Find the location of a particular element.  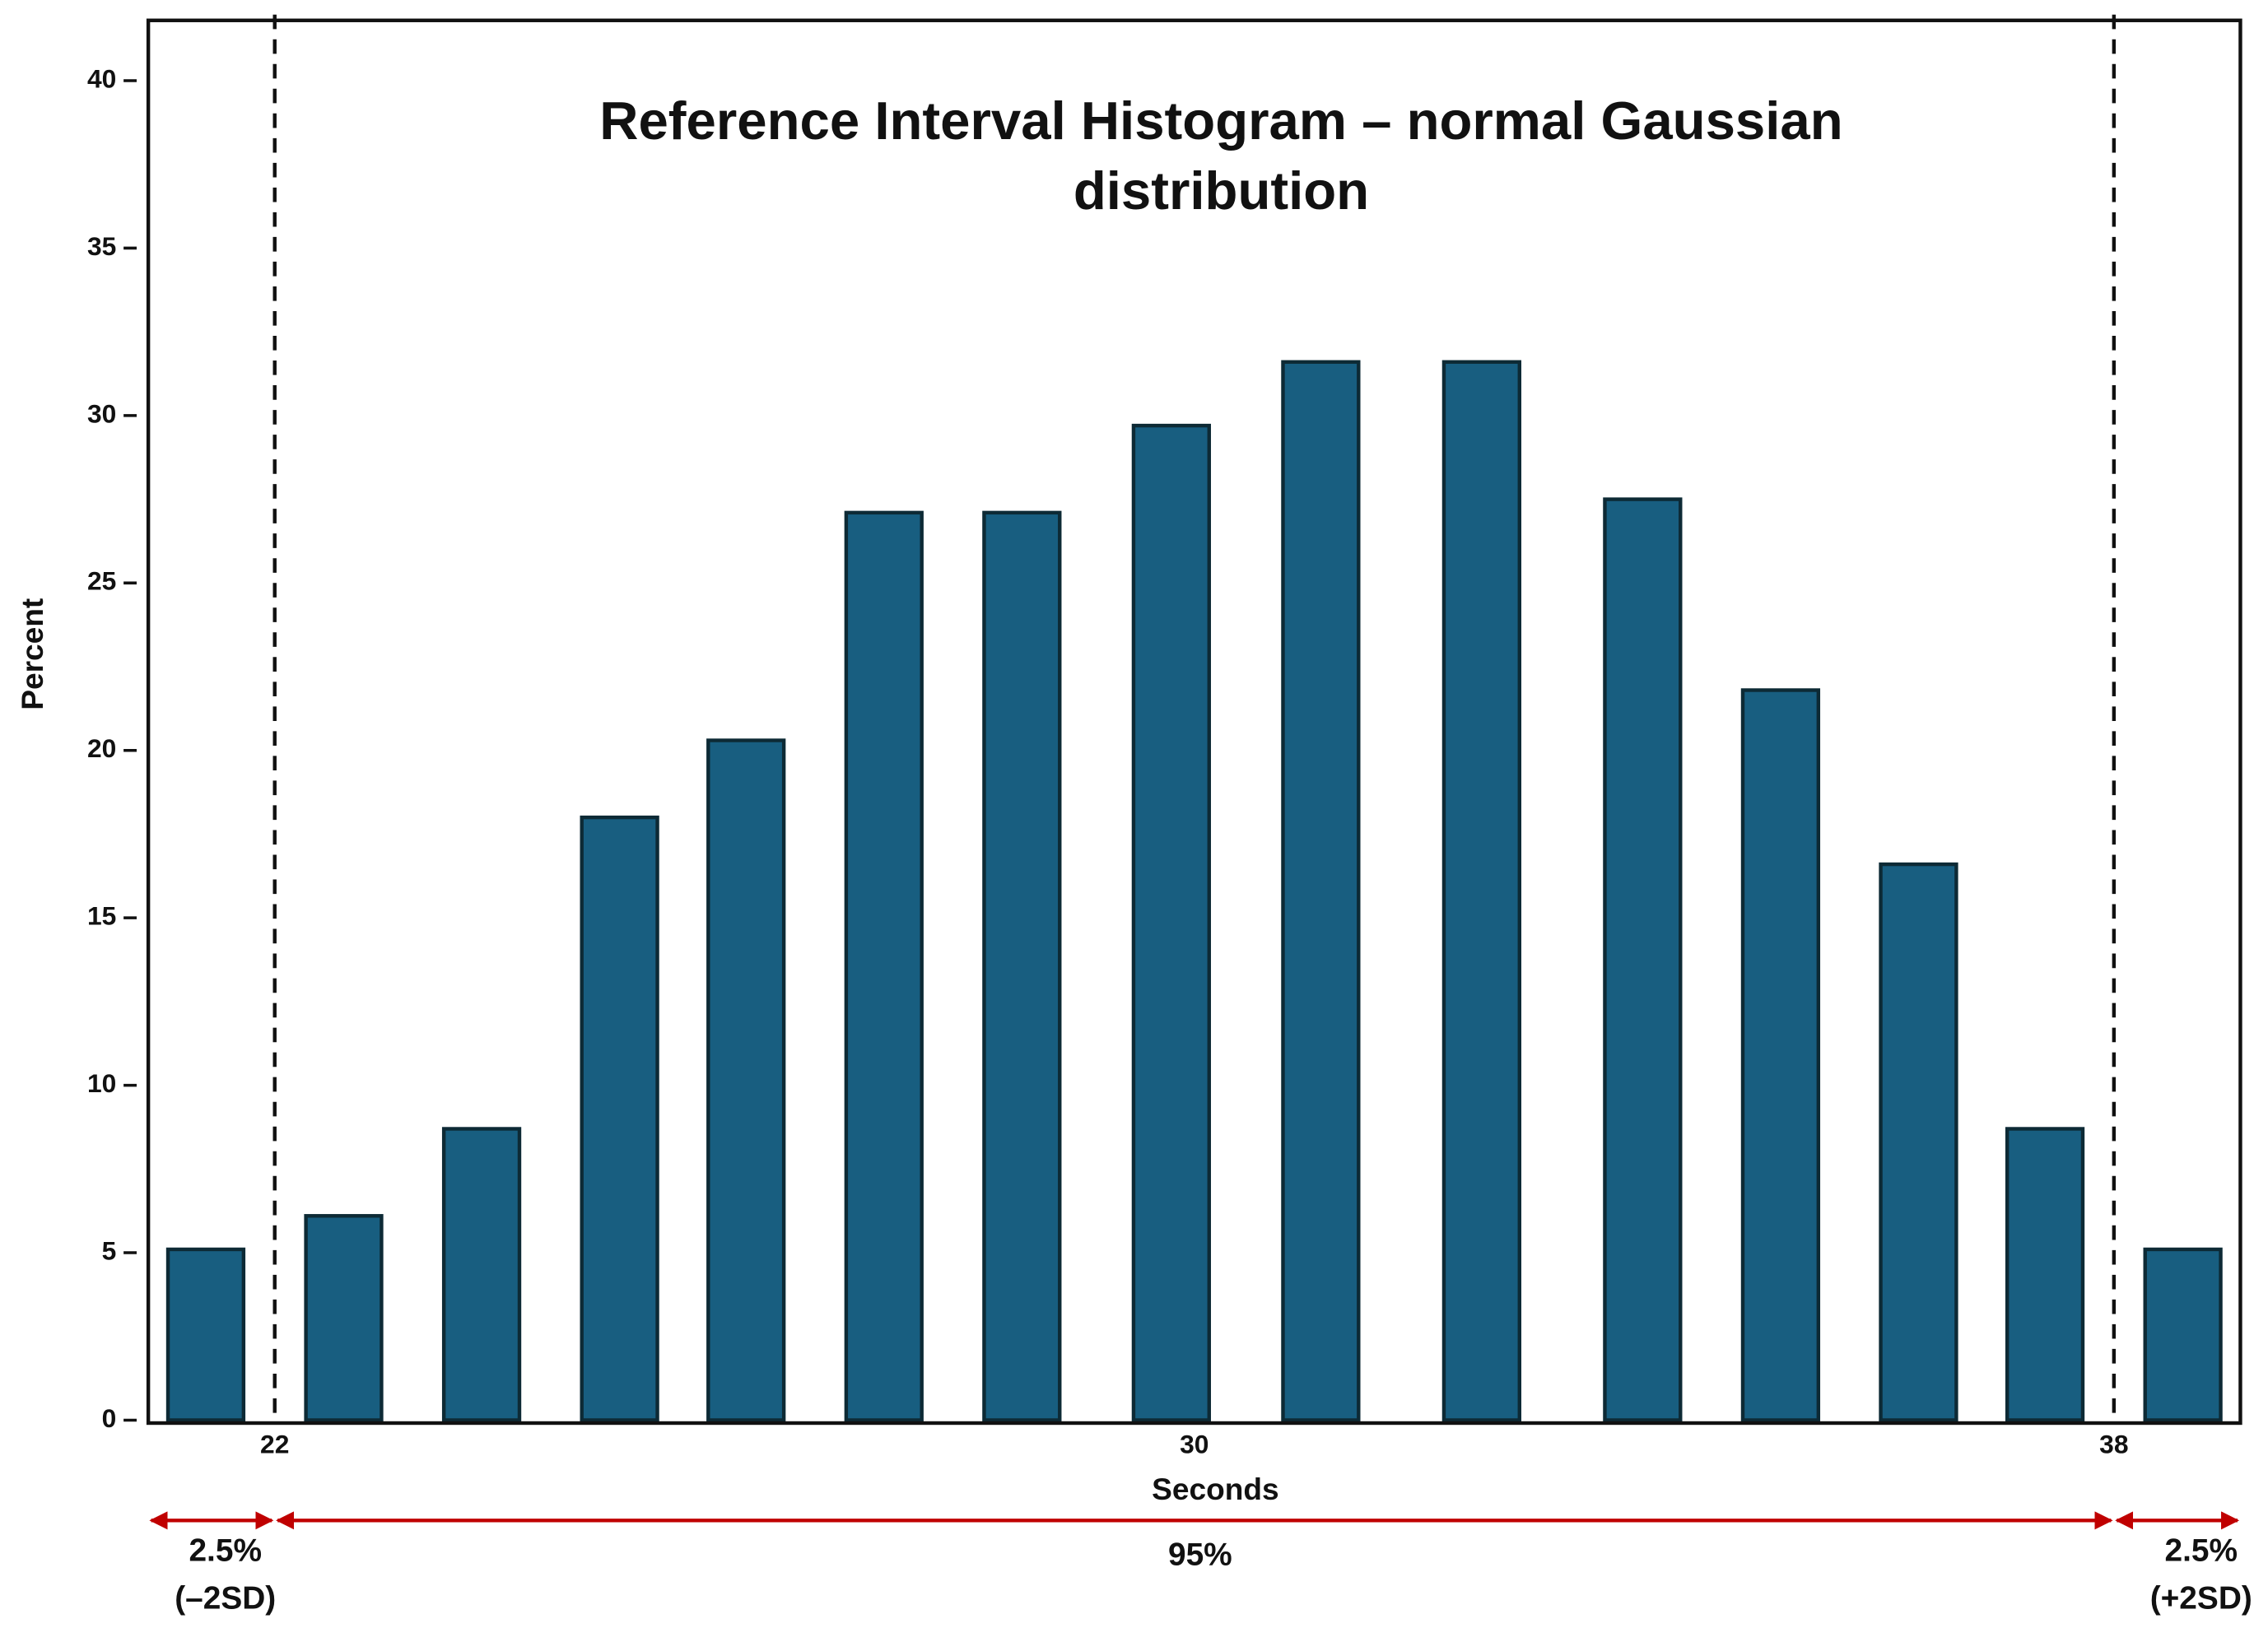

span-label: (–2SD) is located at coordinates (225, 1598).